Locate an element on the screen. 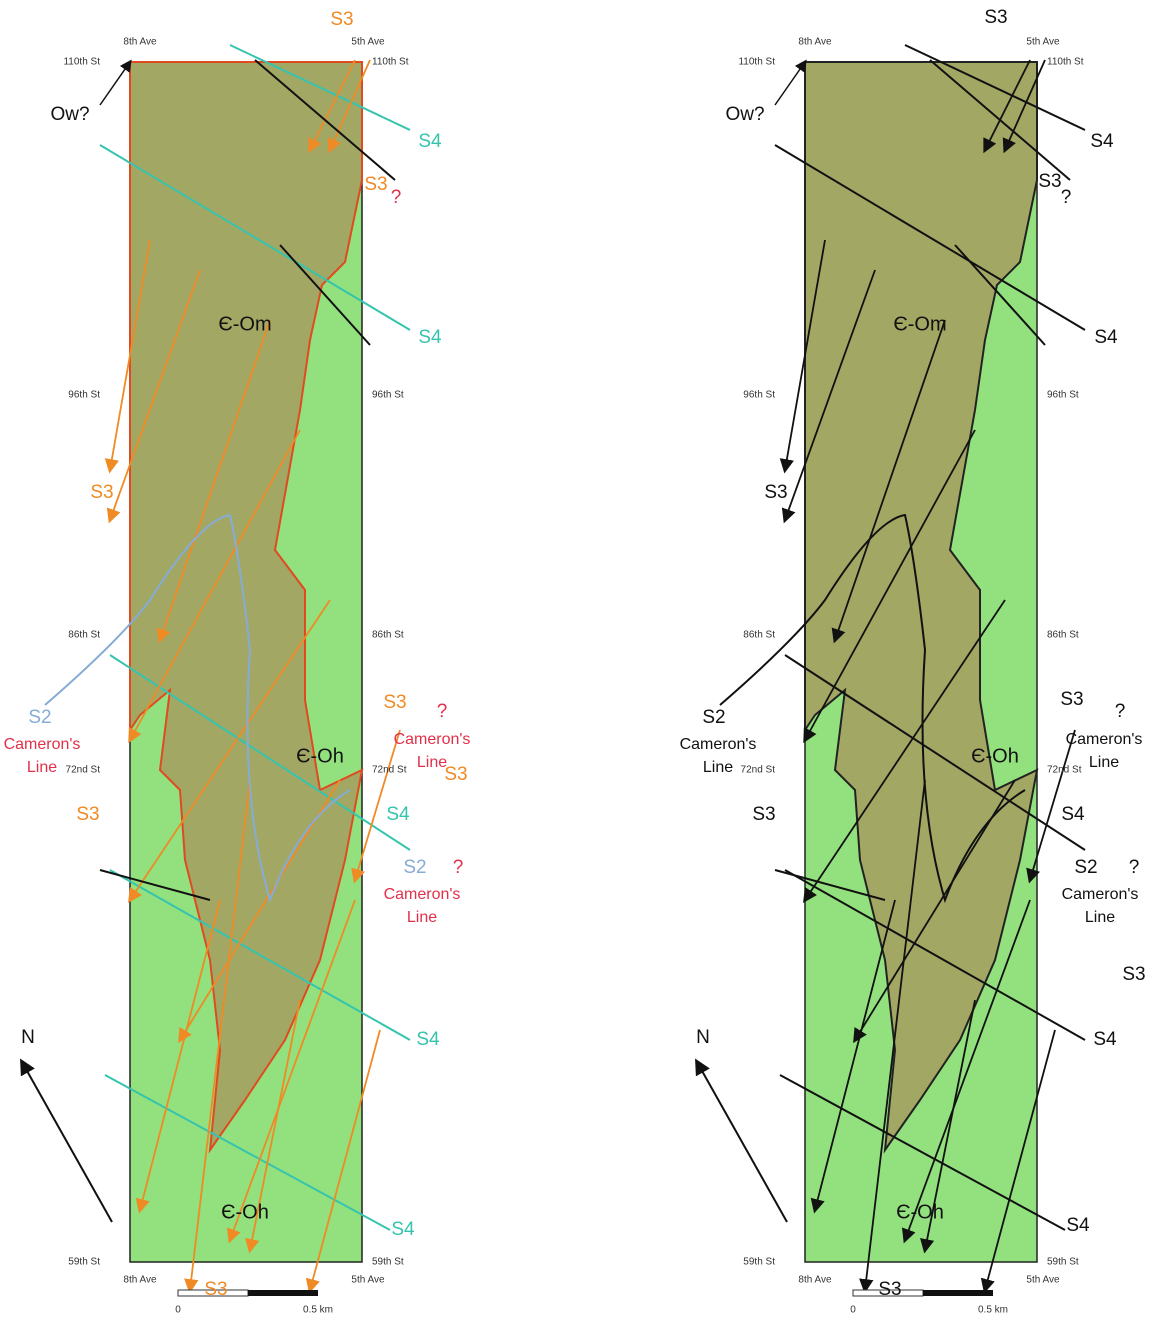 Image resolution: width=1176 pixels, height=1330 pixels. s2-trace is located at coordinates (197, 708).